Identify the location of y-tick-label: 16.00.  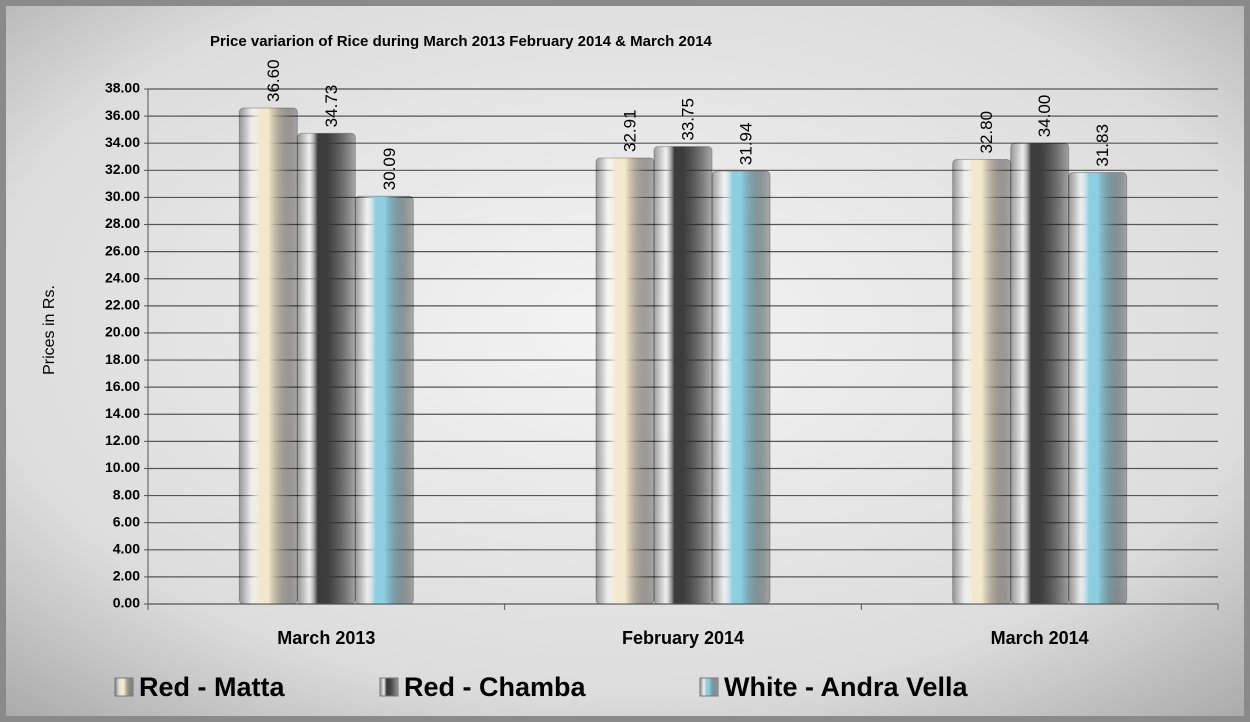
(122, 386).